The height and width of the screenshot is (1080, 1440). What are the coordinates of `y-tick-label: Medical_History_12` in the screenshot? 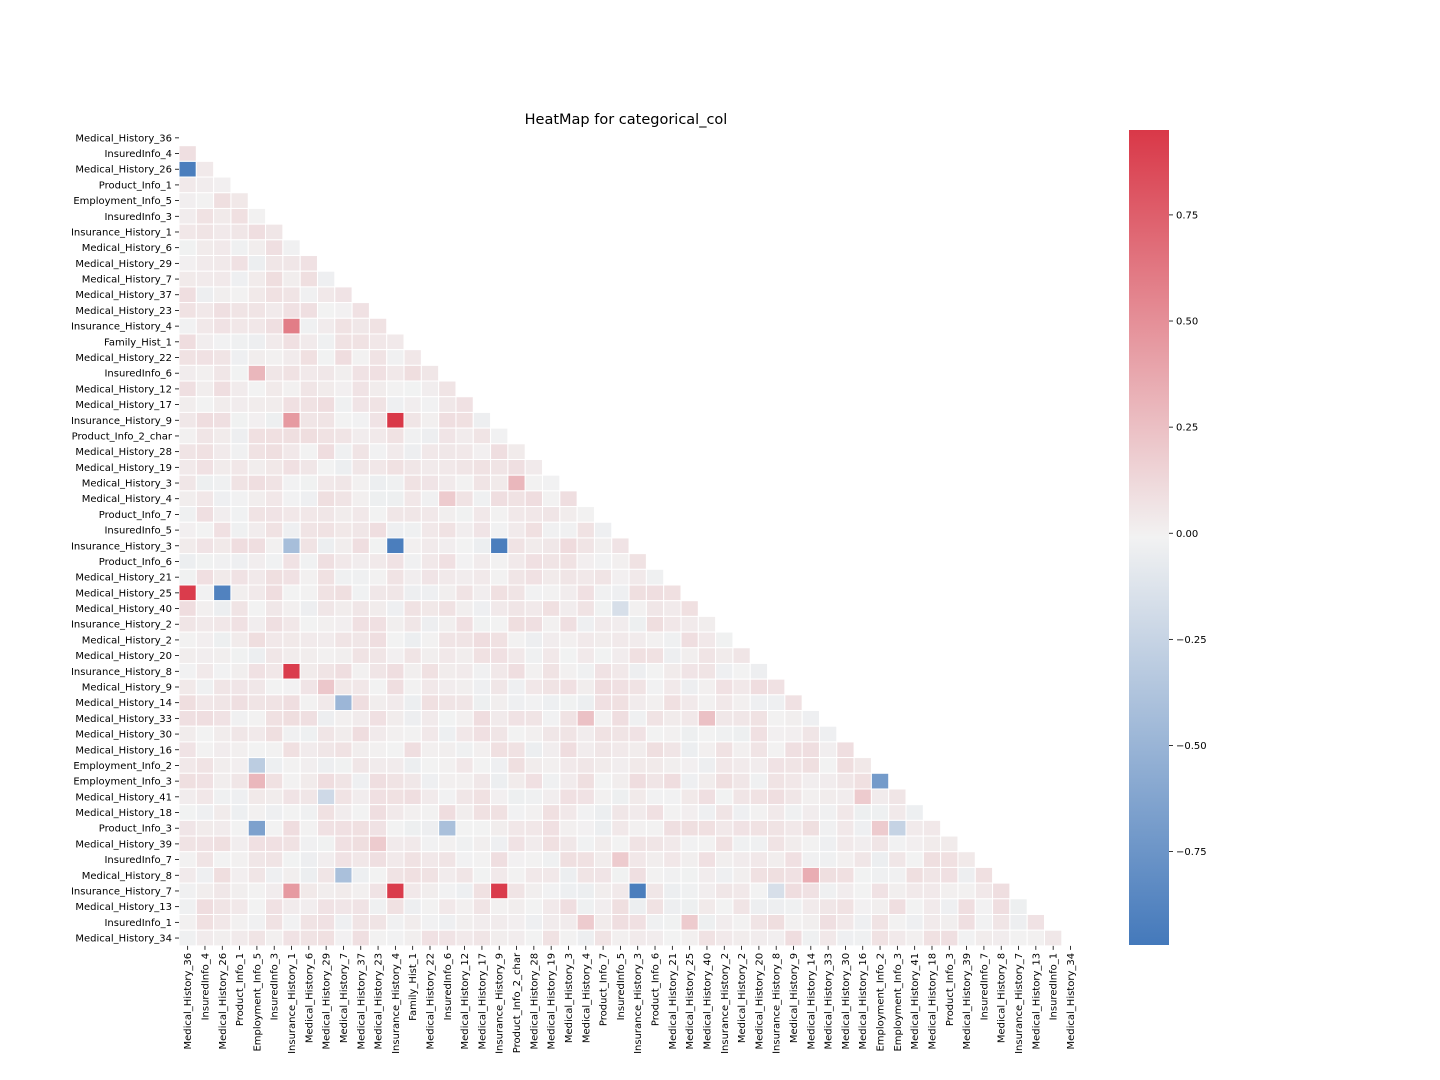 It's located at (123, 389).